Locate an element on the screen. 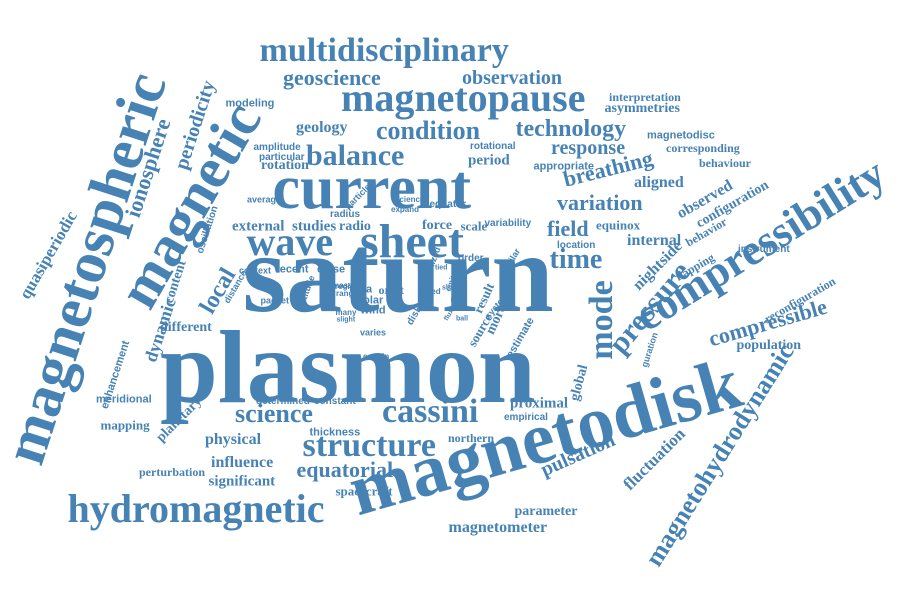 This screenshot has height=593, width=900. word-time: time is located at coordinates (576, 259).